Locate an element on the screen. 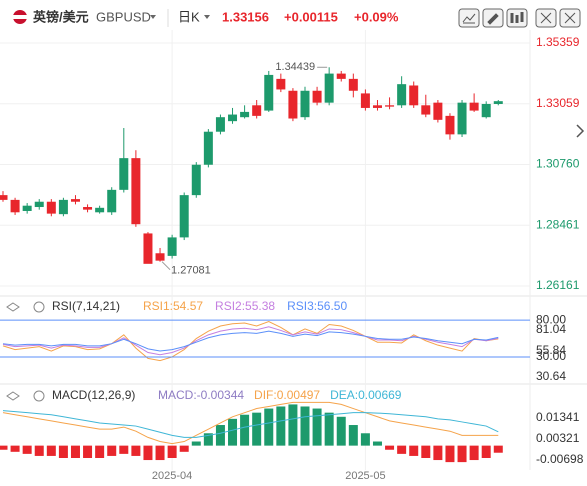  max-label: 1.34439 is located at coordinates (295, 67).